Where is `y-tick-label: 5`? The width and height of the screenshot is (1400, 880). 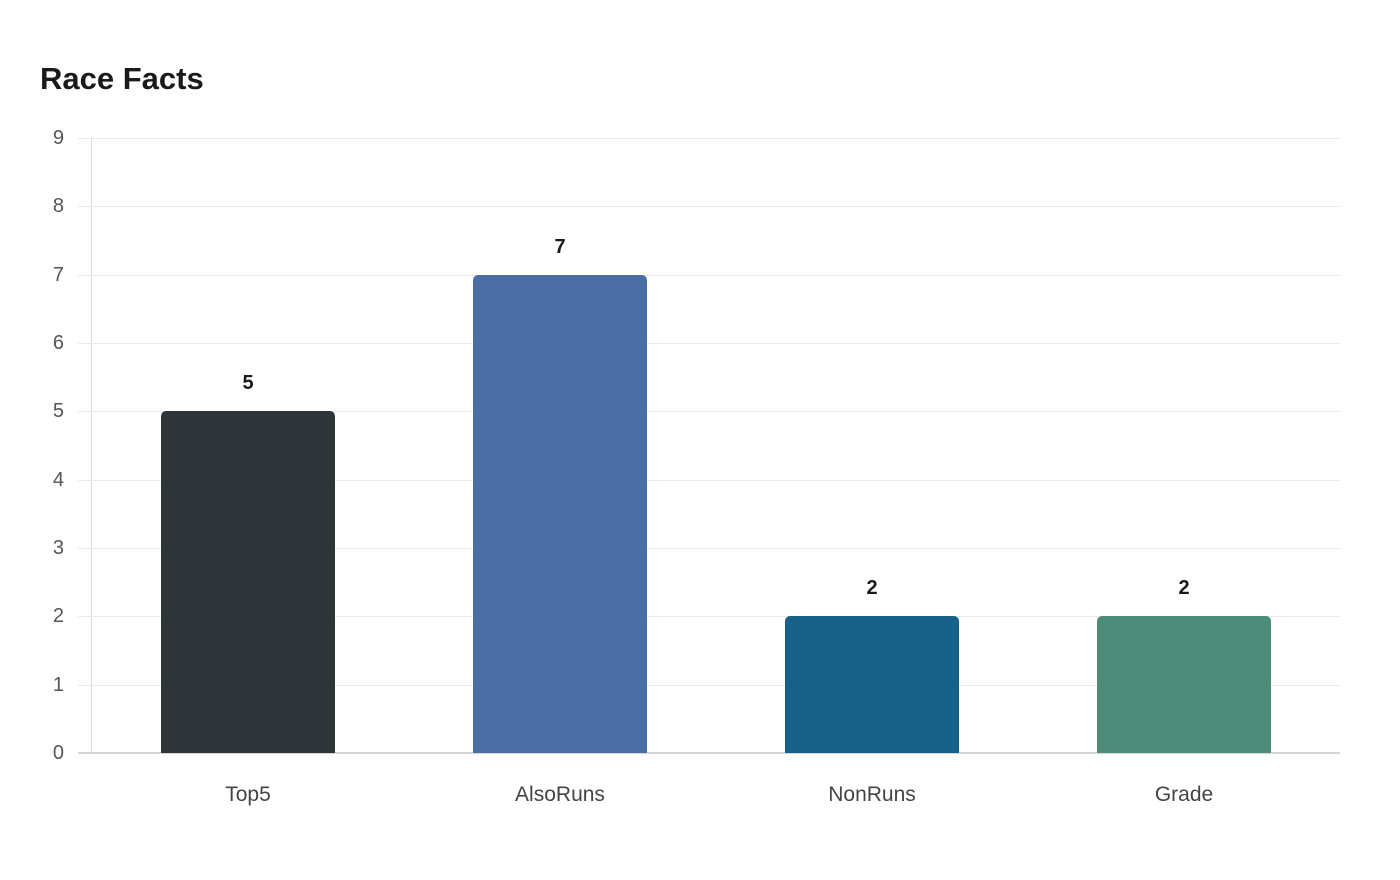
y-tick-label: 5 is located at coordinates (58, 411).